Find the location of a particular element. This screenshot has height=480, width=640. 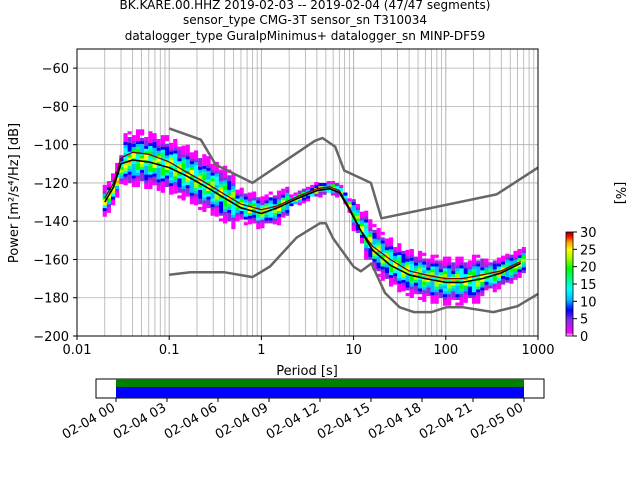

coverage-bar-used is located at coordinates (320, 383).